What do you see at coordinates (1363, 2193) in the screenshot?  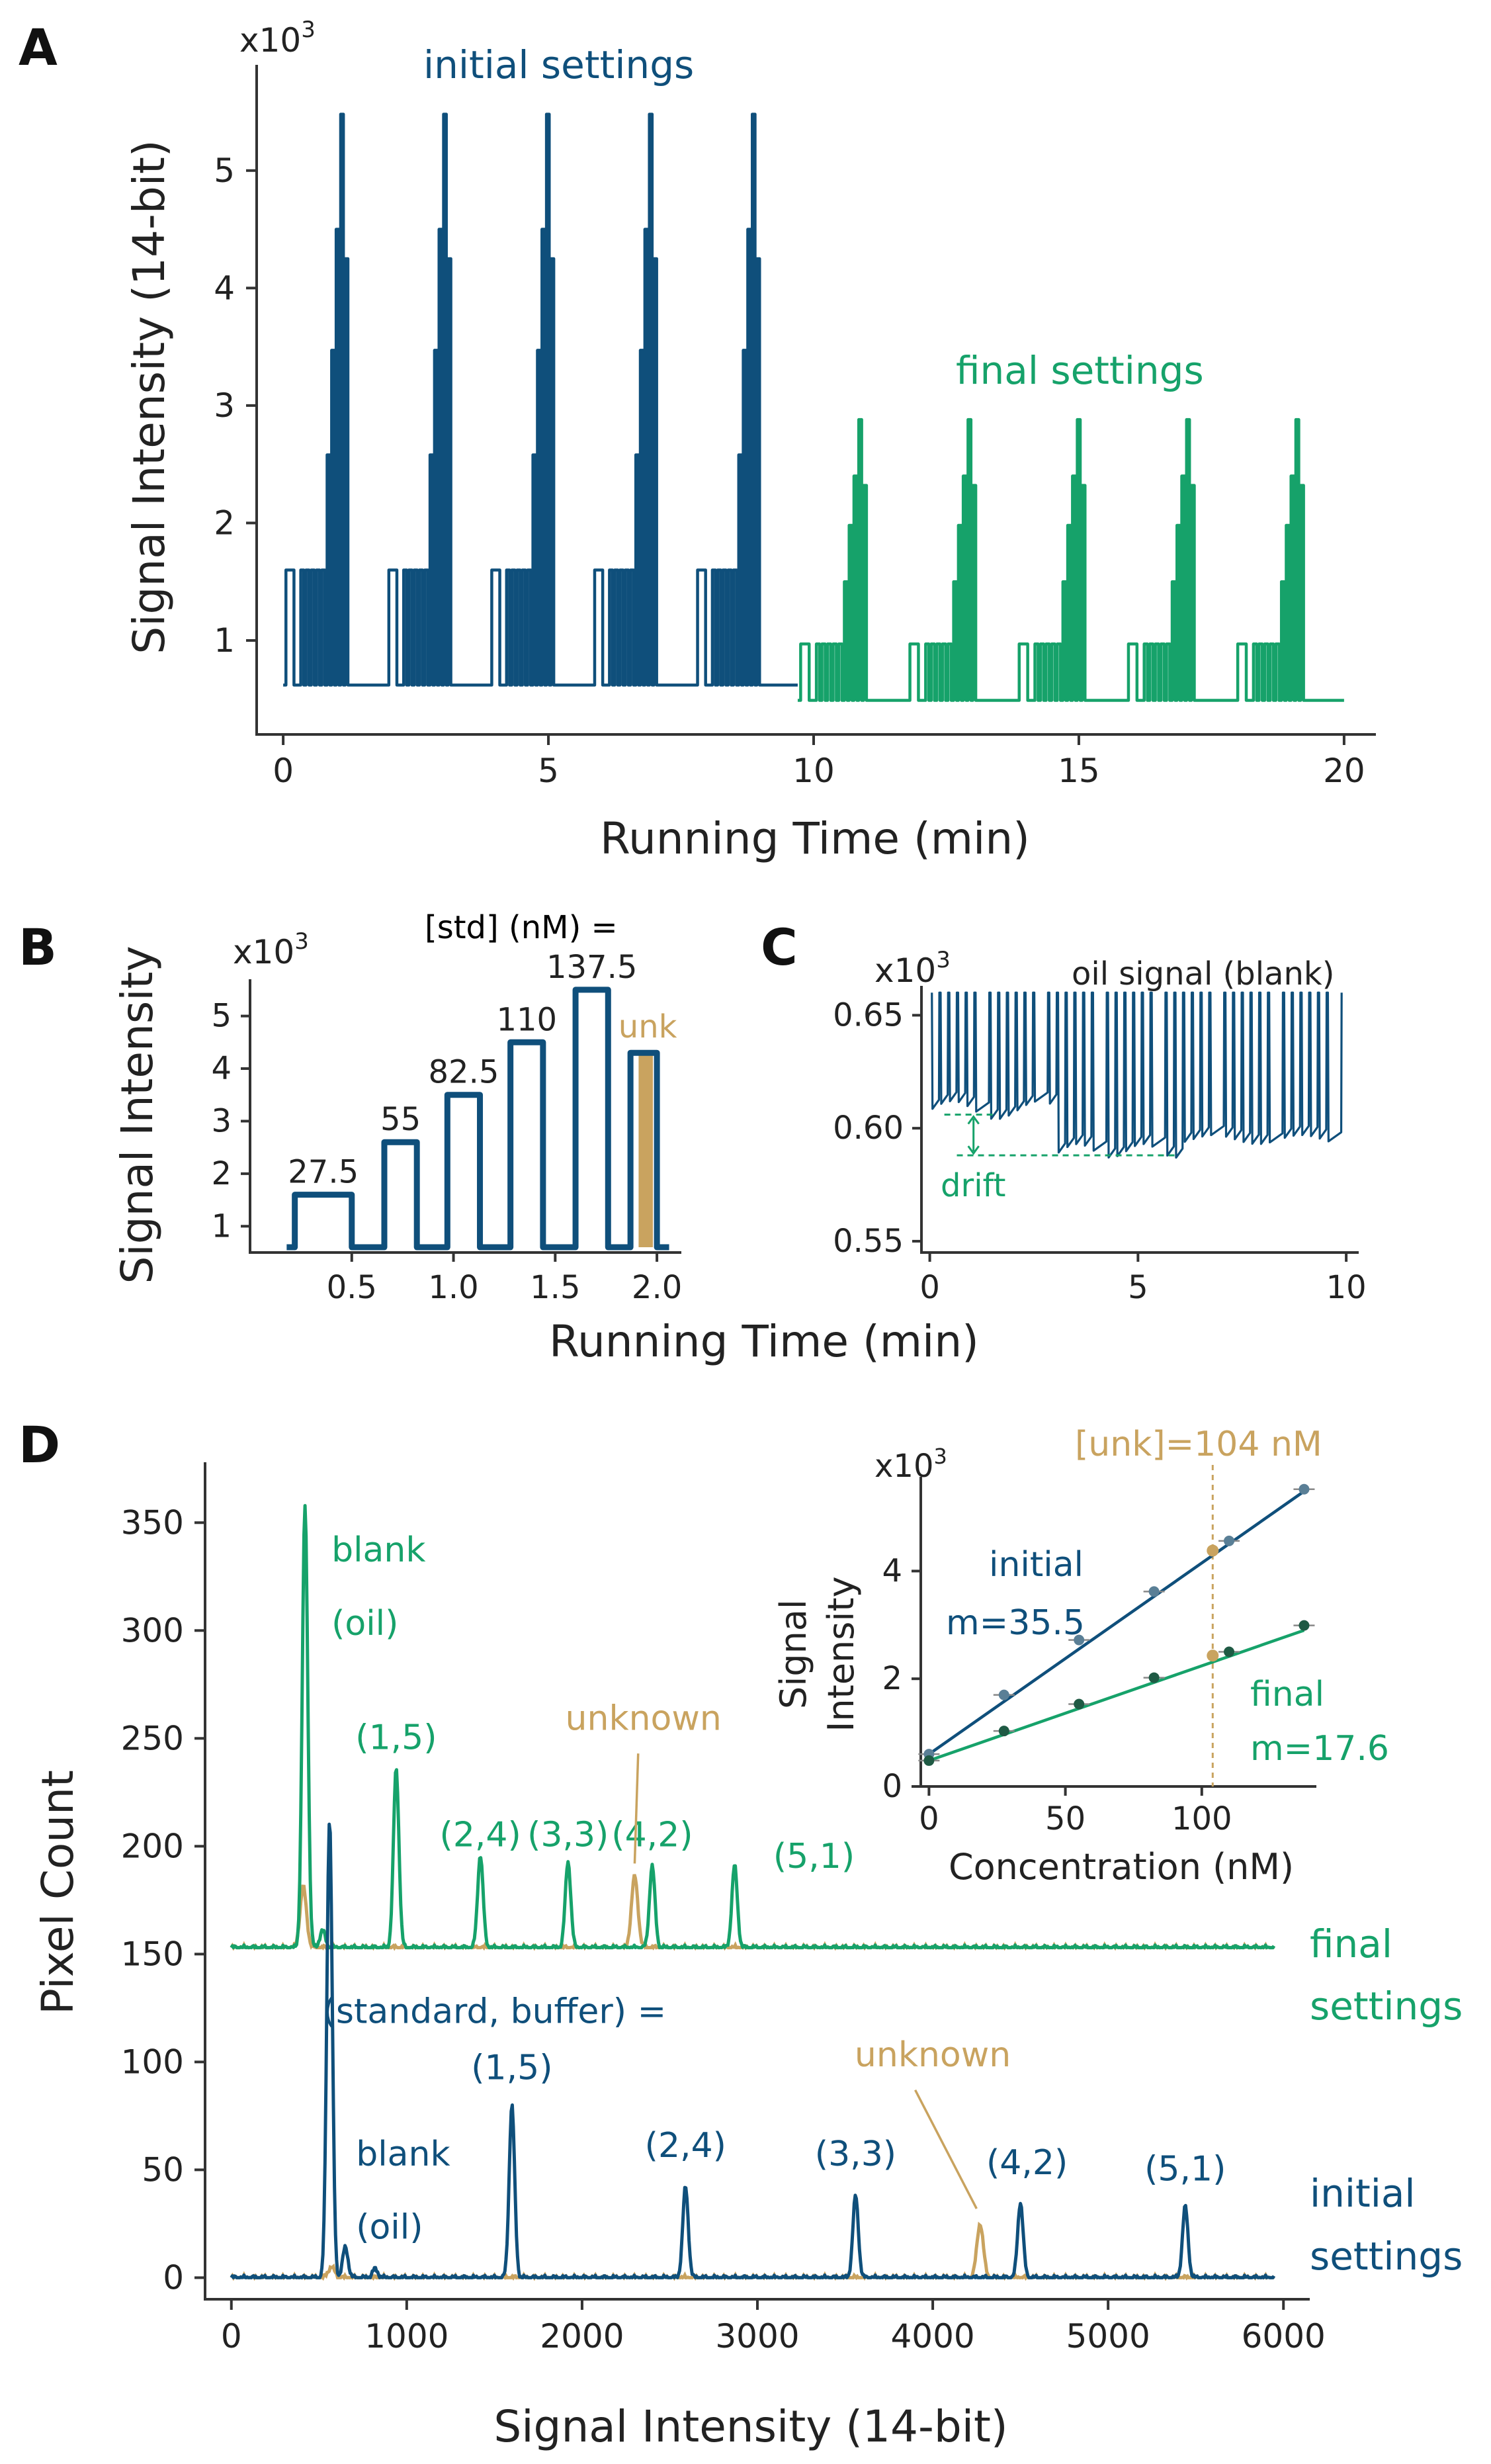 I see `legend-initial-line1: initial` at bounding box center [1363, 2193].